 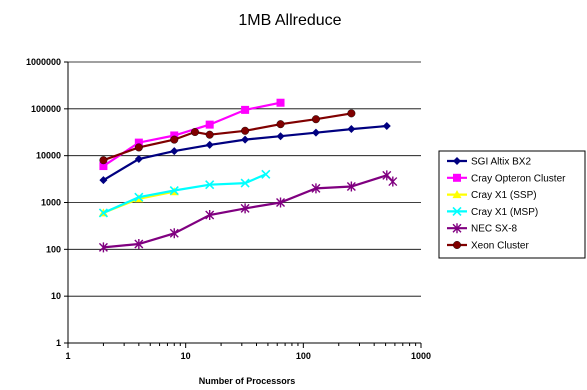 I want to click on y-tick-label: 10, so click(x=56, y=296).